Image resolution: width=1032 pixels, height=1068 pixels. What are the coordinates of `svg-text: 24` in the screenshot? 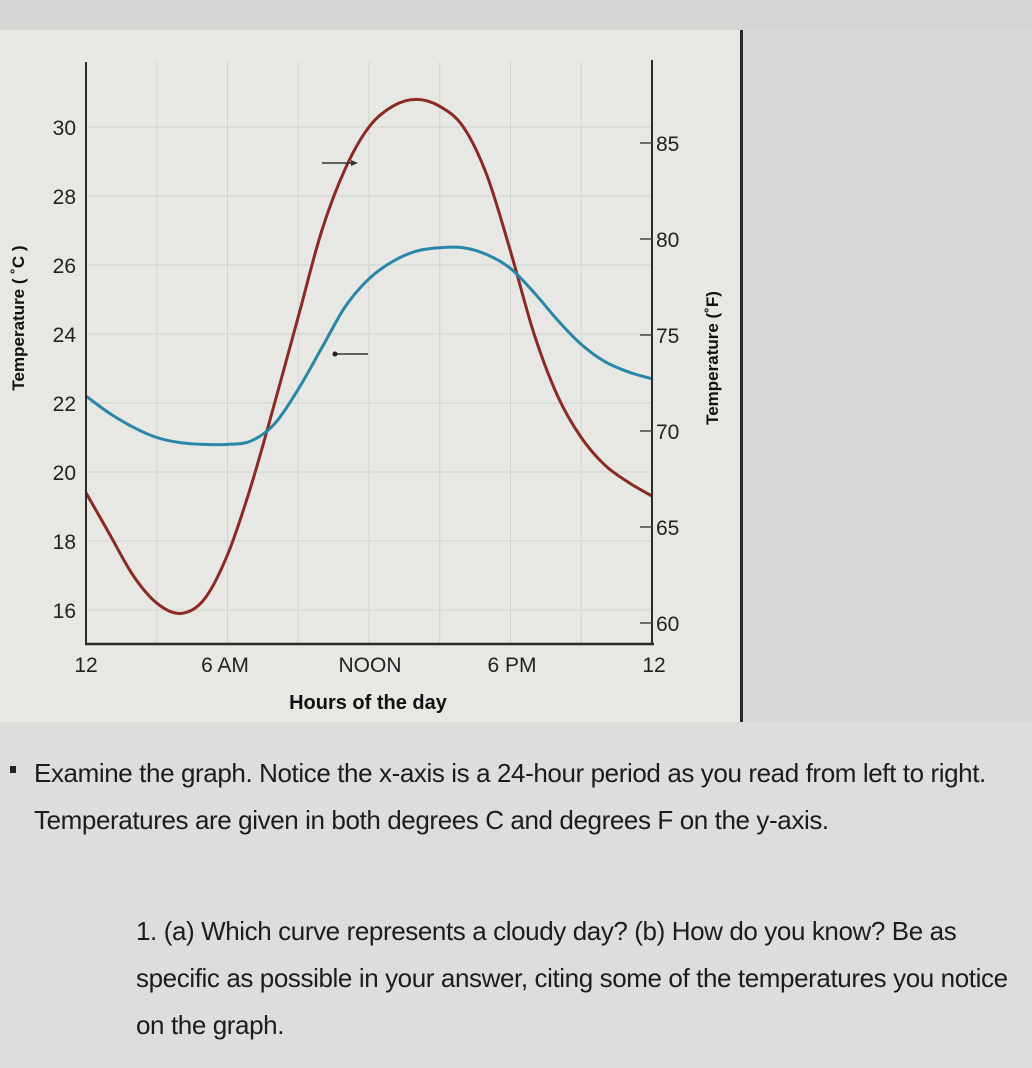 It's located at (65, 335).